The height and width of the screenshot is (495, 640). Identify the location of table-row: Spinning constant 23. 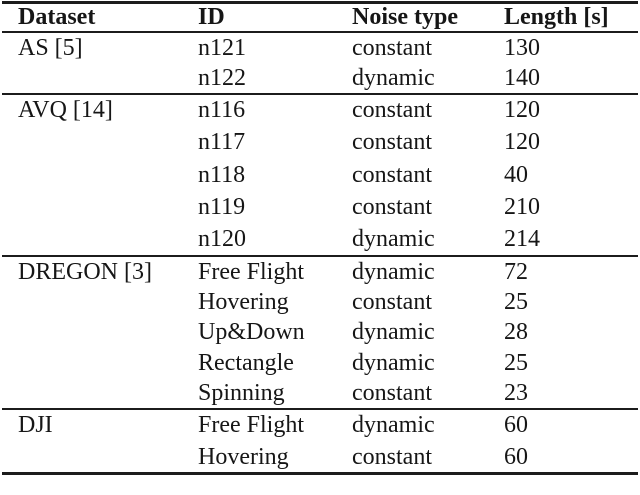
(320, 393).